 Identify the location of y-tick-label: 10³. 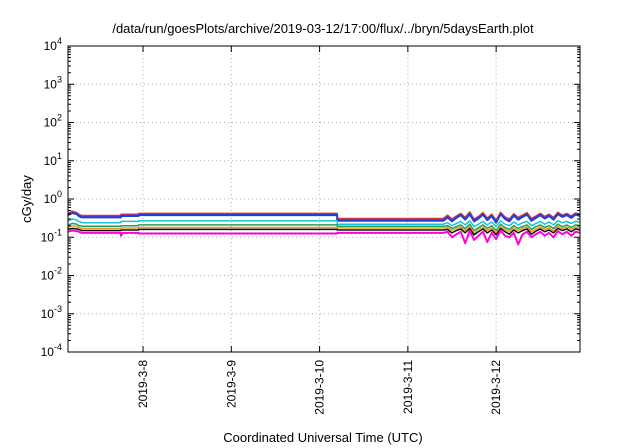
(53, 82).